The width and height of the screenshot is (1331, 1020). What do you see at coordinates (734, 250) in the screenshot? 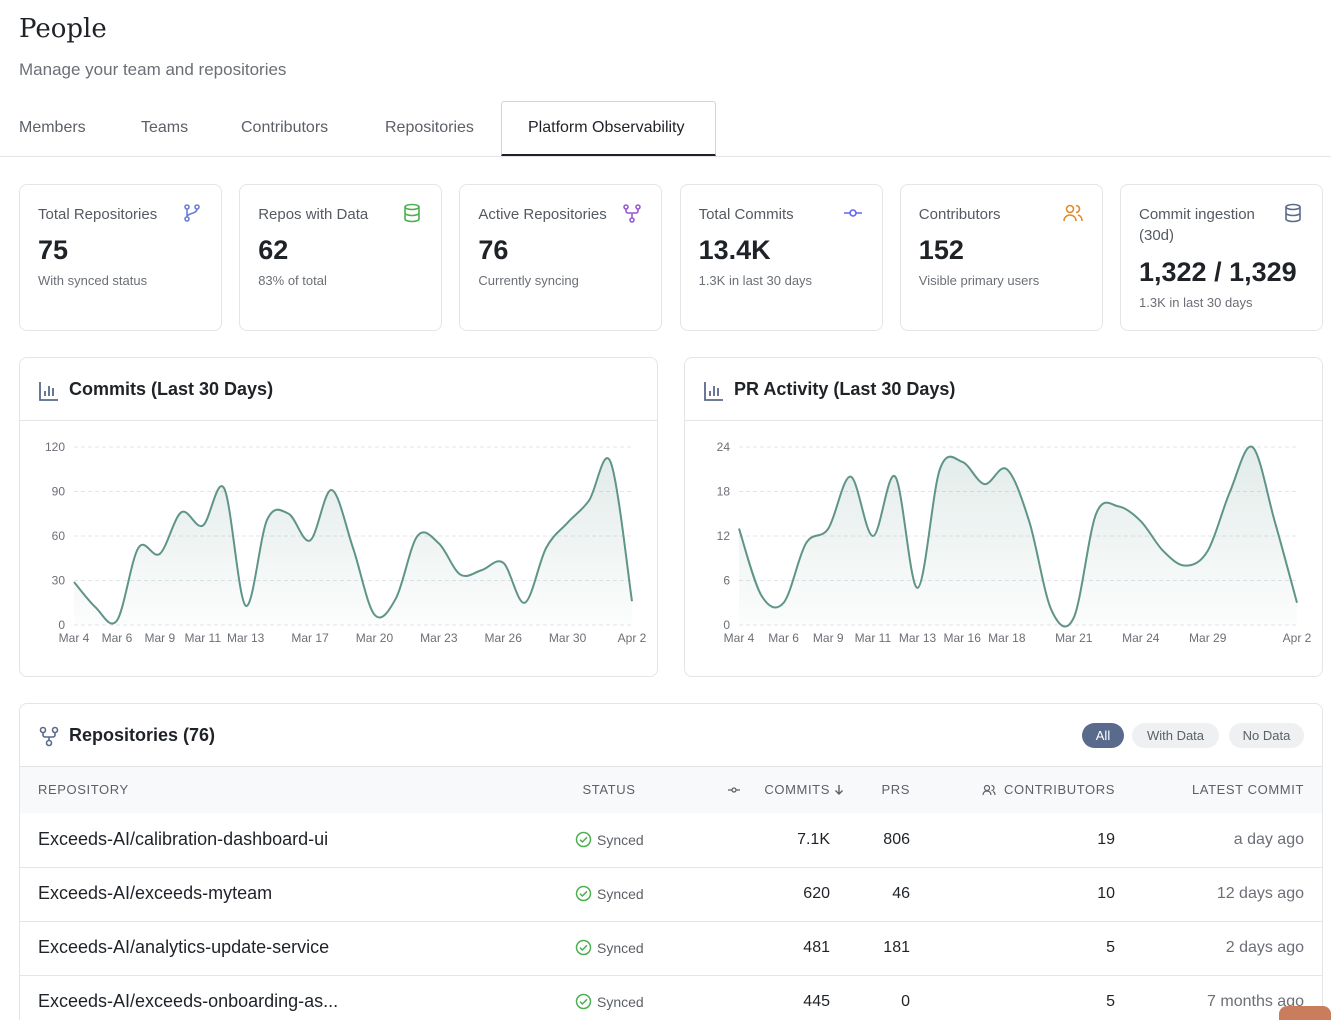
I see `stat-value: 13.4K` at bounding box center [734, 250].